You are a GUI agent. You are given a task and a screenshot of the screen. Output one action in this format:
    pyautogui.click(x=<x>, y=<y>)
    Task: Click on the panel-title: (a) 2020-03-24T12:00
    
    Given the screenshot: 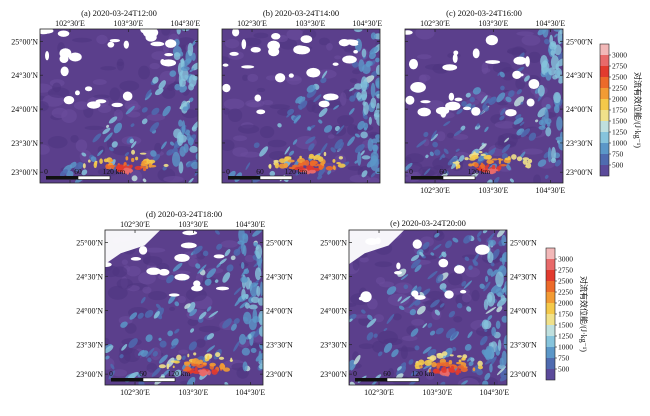 What is the action you would take?
    pyautogui.click(x=119, y=13)
    